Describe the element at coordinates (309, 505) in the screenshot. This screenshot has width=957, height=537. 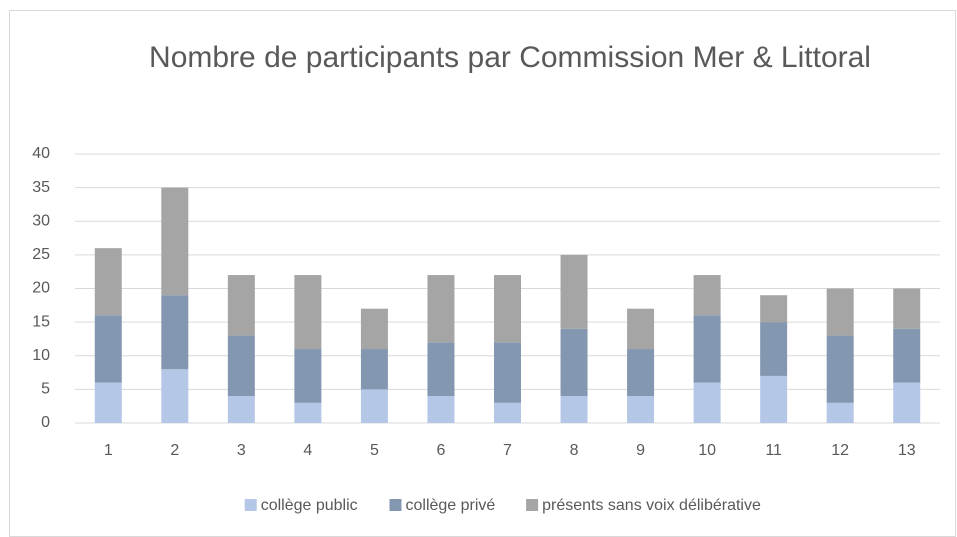
I see `legend-label: collège public` at that location.